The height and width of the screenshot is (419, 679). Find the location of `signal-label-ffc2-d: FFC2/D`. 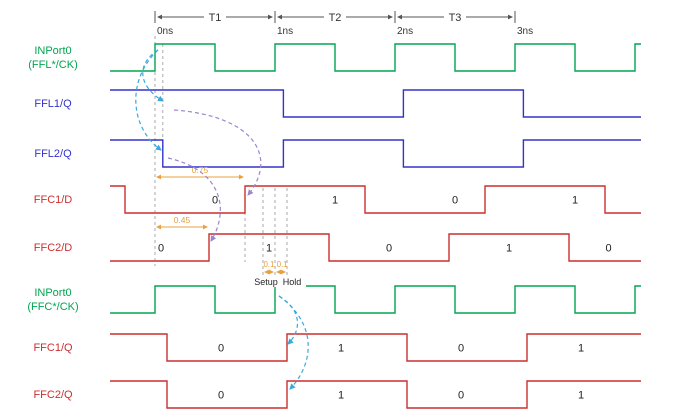

signal-label-ffc2-d: FFC2/D is located at coordinates (53, 248).